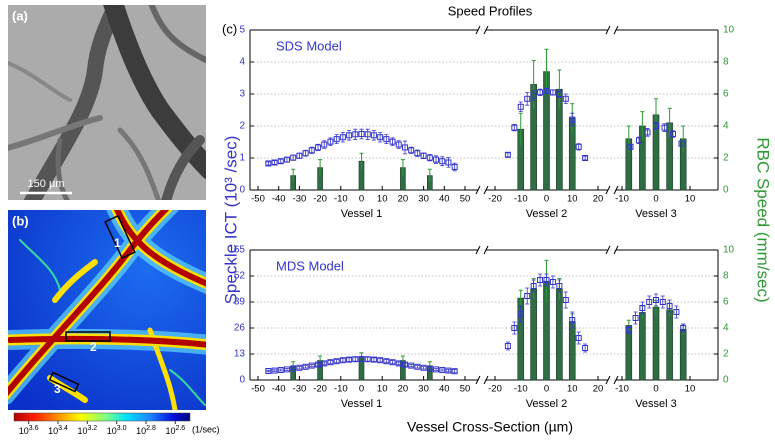 This screenshot has width=775, height=440. Describe the element at coordinates (242, 94) in the screenshot. I see `y-tick-label: 3` at that location.